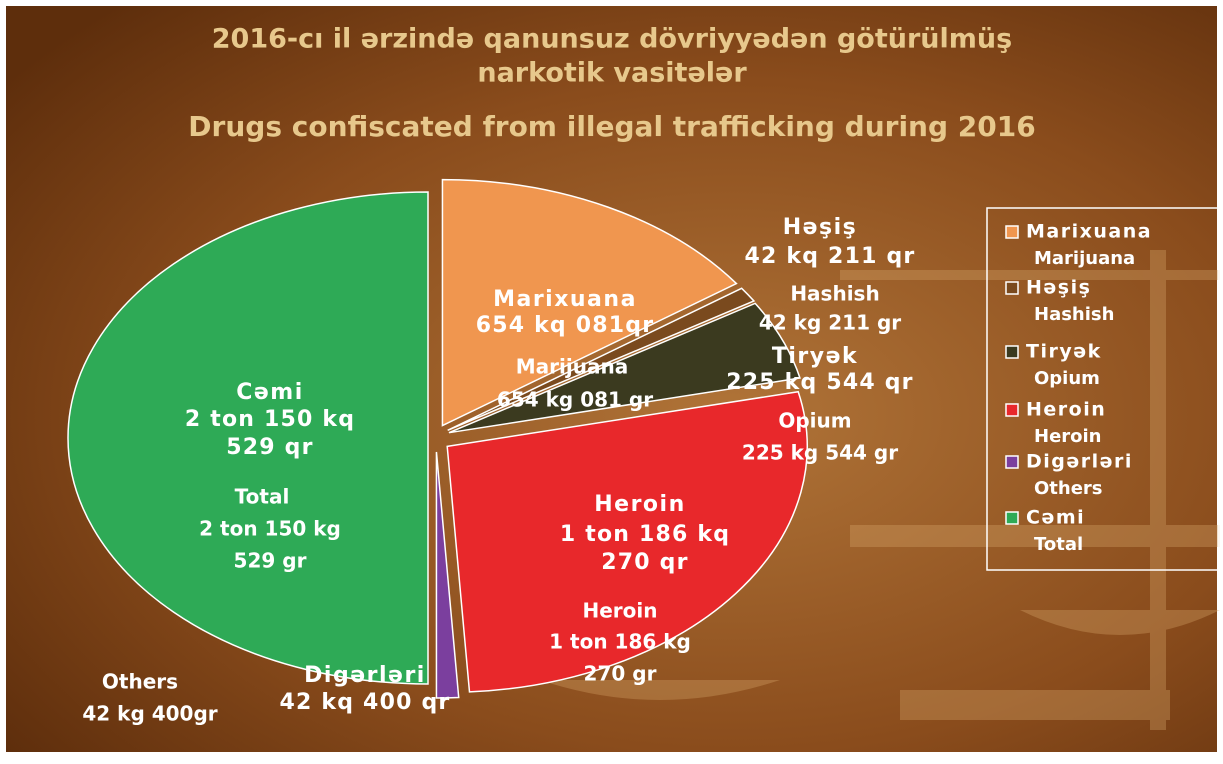 This screenshot has height=764, width=1223. I want to click on data-label-en: 270 gr, so click(620, 674).